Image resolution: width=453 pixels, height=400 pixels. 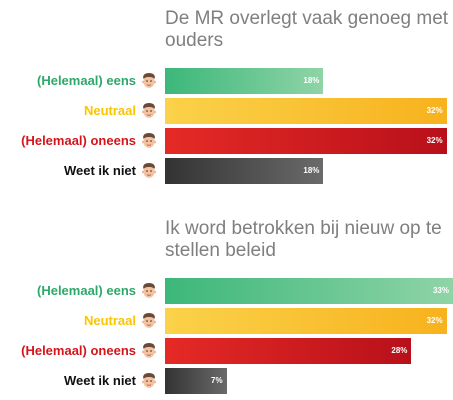 I want to click on data-label: 33%, so click(x=440, y=290).